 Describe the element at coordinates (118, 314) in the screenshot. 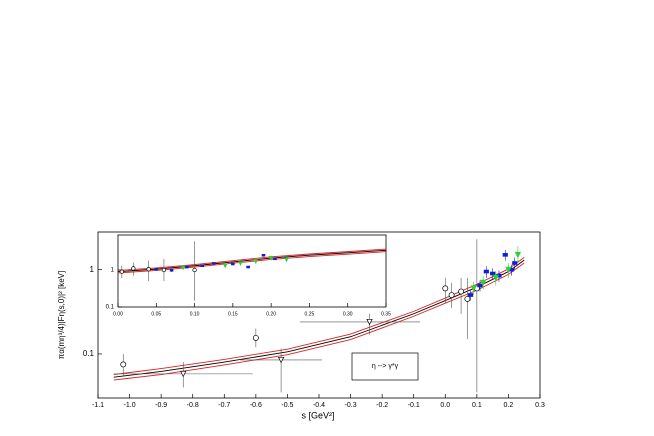

I see `x-tick-label: 0.00` at that location.